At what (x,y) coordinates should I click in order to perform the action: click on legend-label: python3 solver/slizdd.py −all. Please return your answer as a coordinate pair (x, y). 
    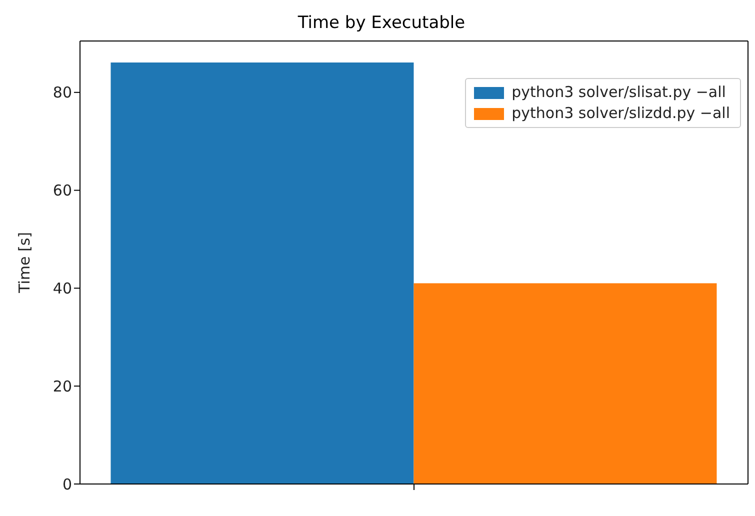
    Looking at the image, I should click on (621, 113).